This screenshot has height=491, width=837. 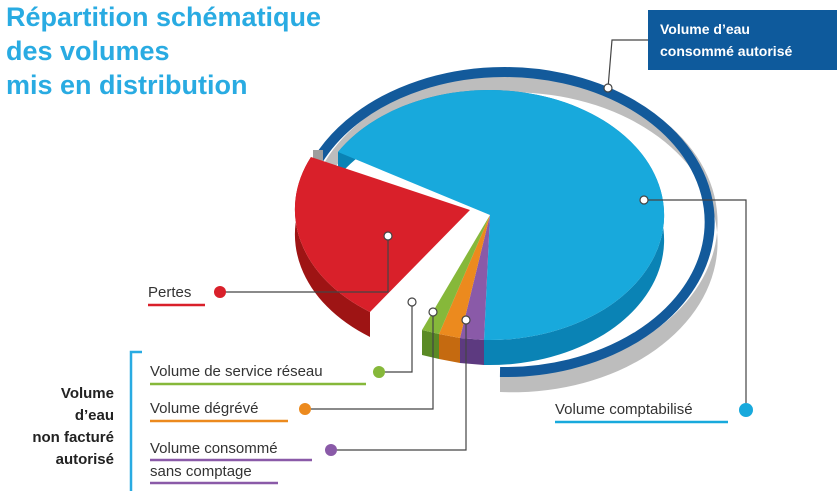 What do you see at coordinates (94, 415) in the screenshot?
I see `group-label: d’eau` at bounding box center [94, 415].